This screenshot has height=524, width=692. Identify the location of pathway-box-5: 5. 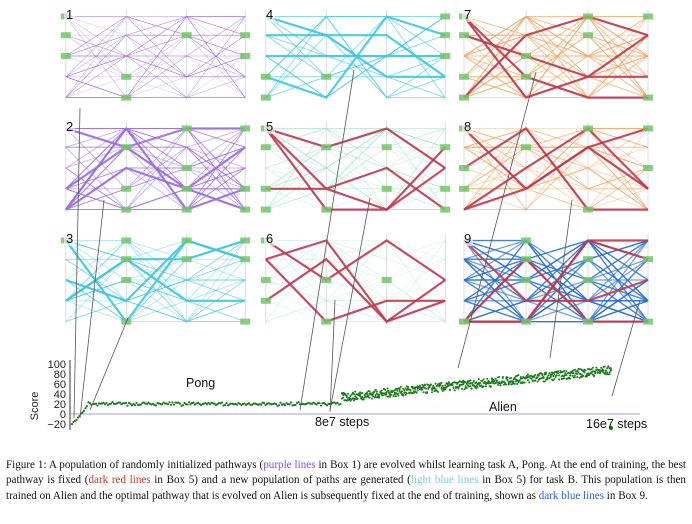
(355, 168).